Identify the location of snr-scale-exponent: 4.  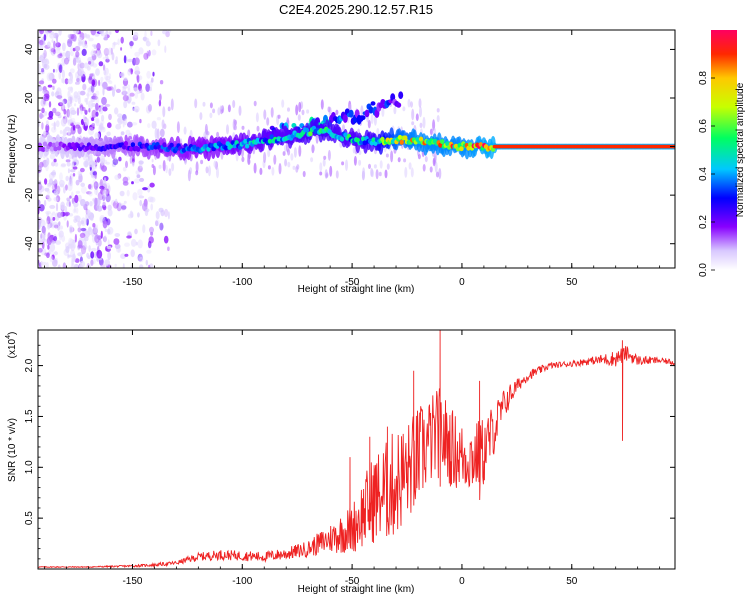
(8, 337).